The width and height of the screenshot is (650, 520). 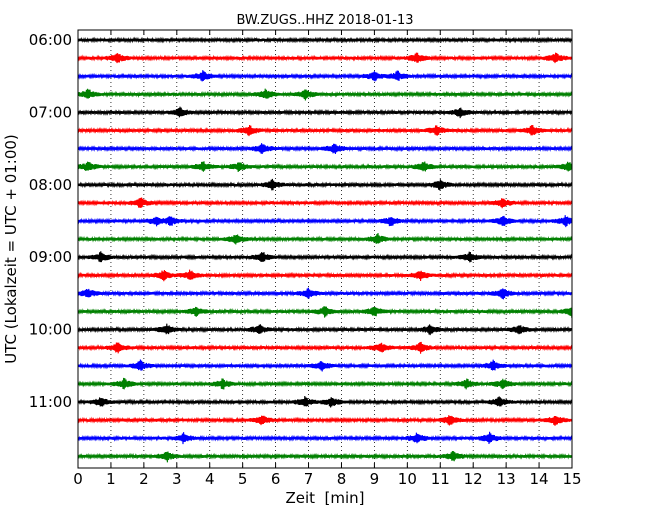 I want to click on x-tick-label: 3, so click(x=177, y=479).